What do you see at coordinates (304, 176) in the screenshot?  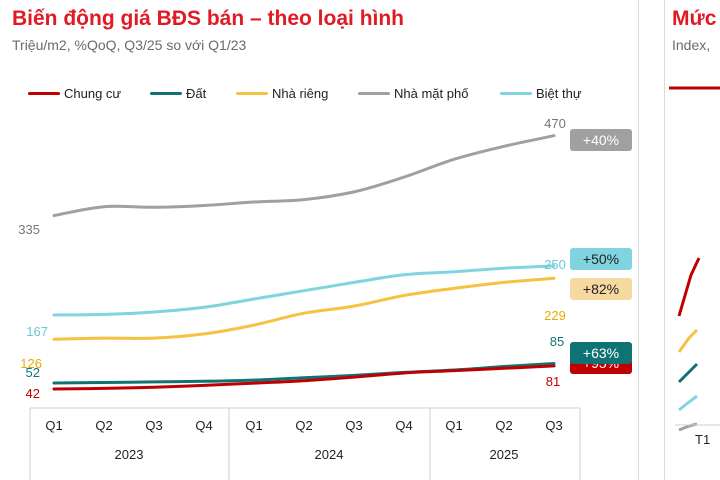 I see `series-line-nhamatpho` at bounding box center [304, 176].